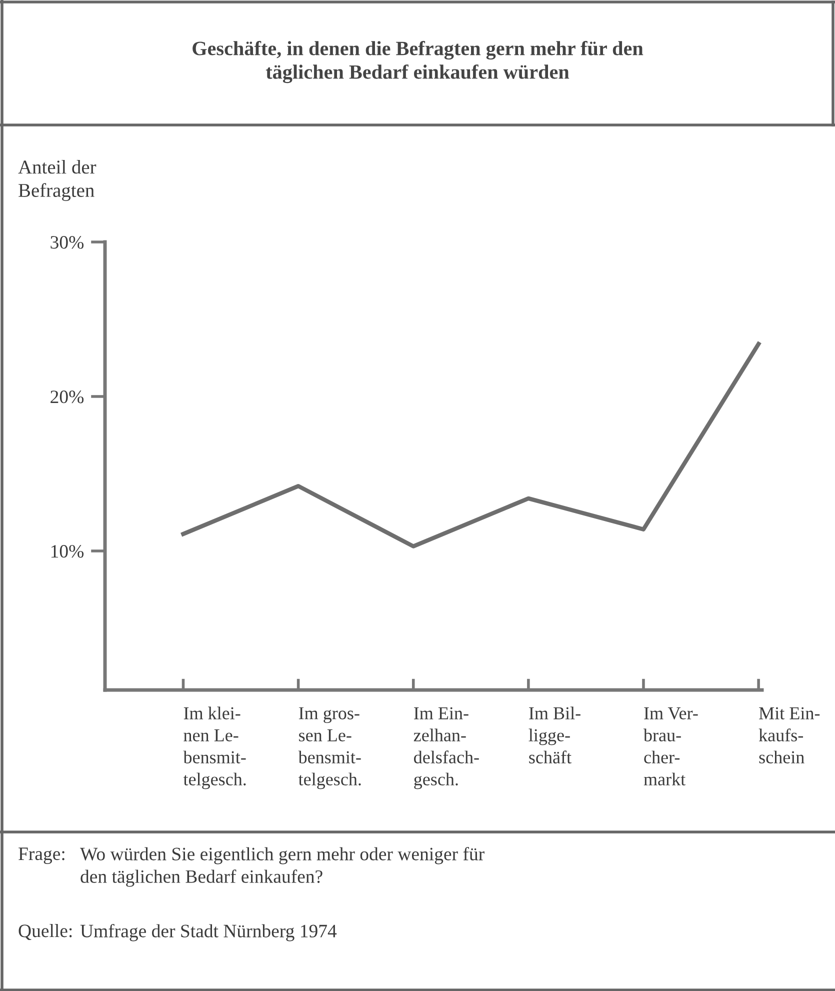 This screenshot has height=991, width=835. I want to click on x-tick-label: Im Bil- ligge- schäft, so click(554, 735).